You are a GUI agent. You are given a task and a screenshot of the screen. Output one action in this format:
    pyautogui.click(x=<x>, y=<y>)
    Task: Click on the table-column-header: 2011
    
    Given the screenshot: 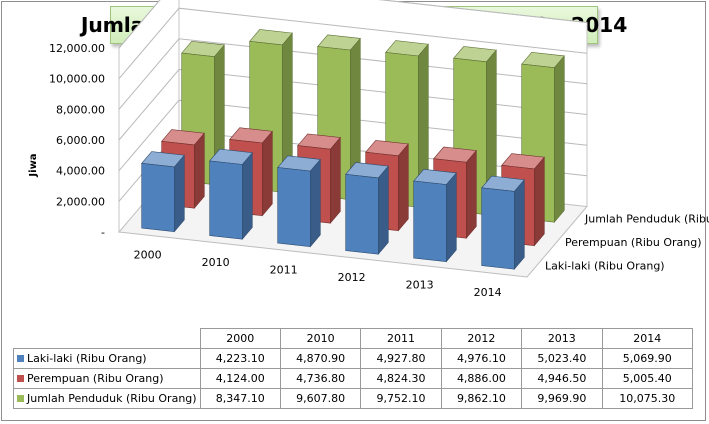 What is the action you would take?
    pyautogui.click(x=401, y=338)
    